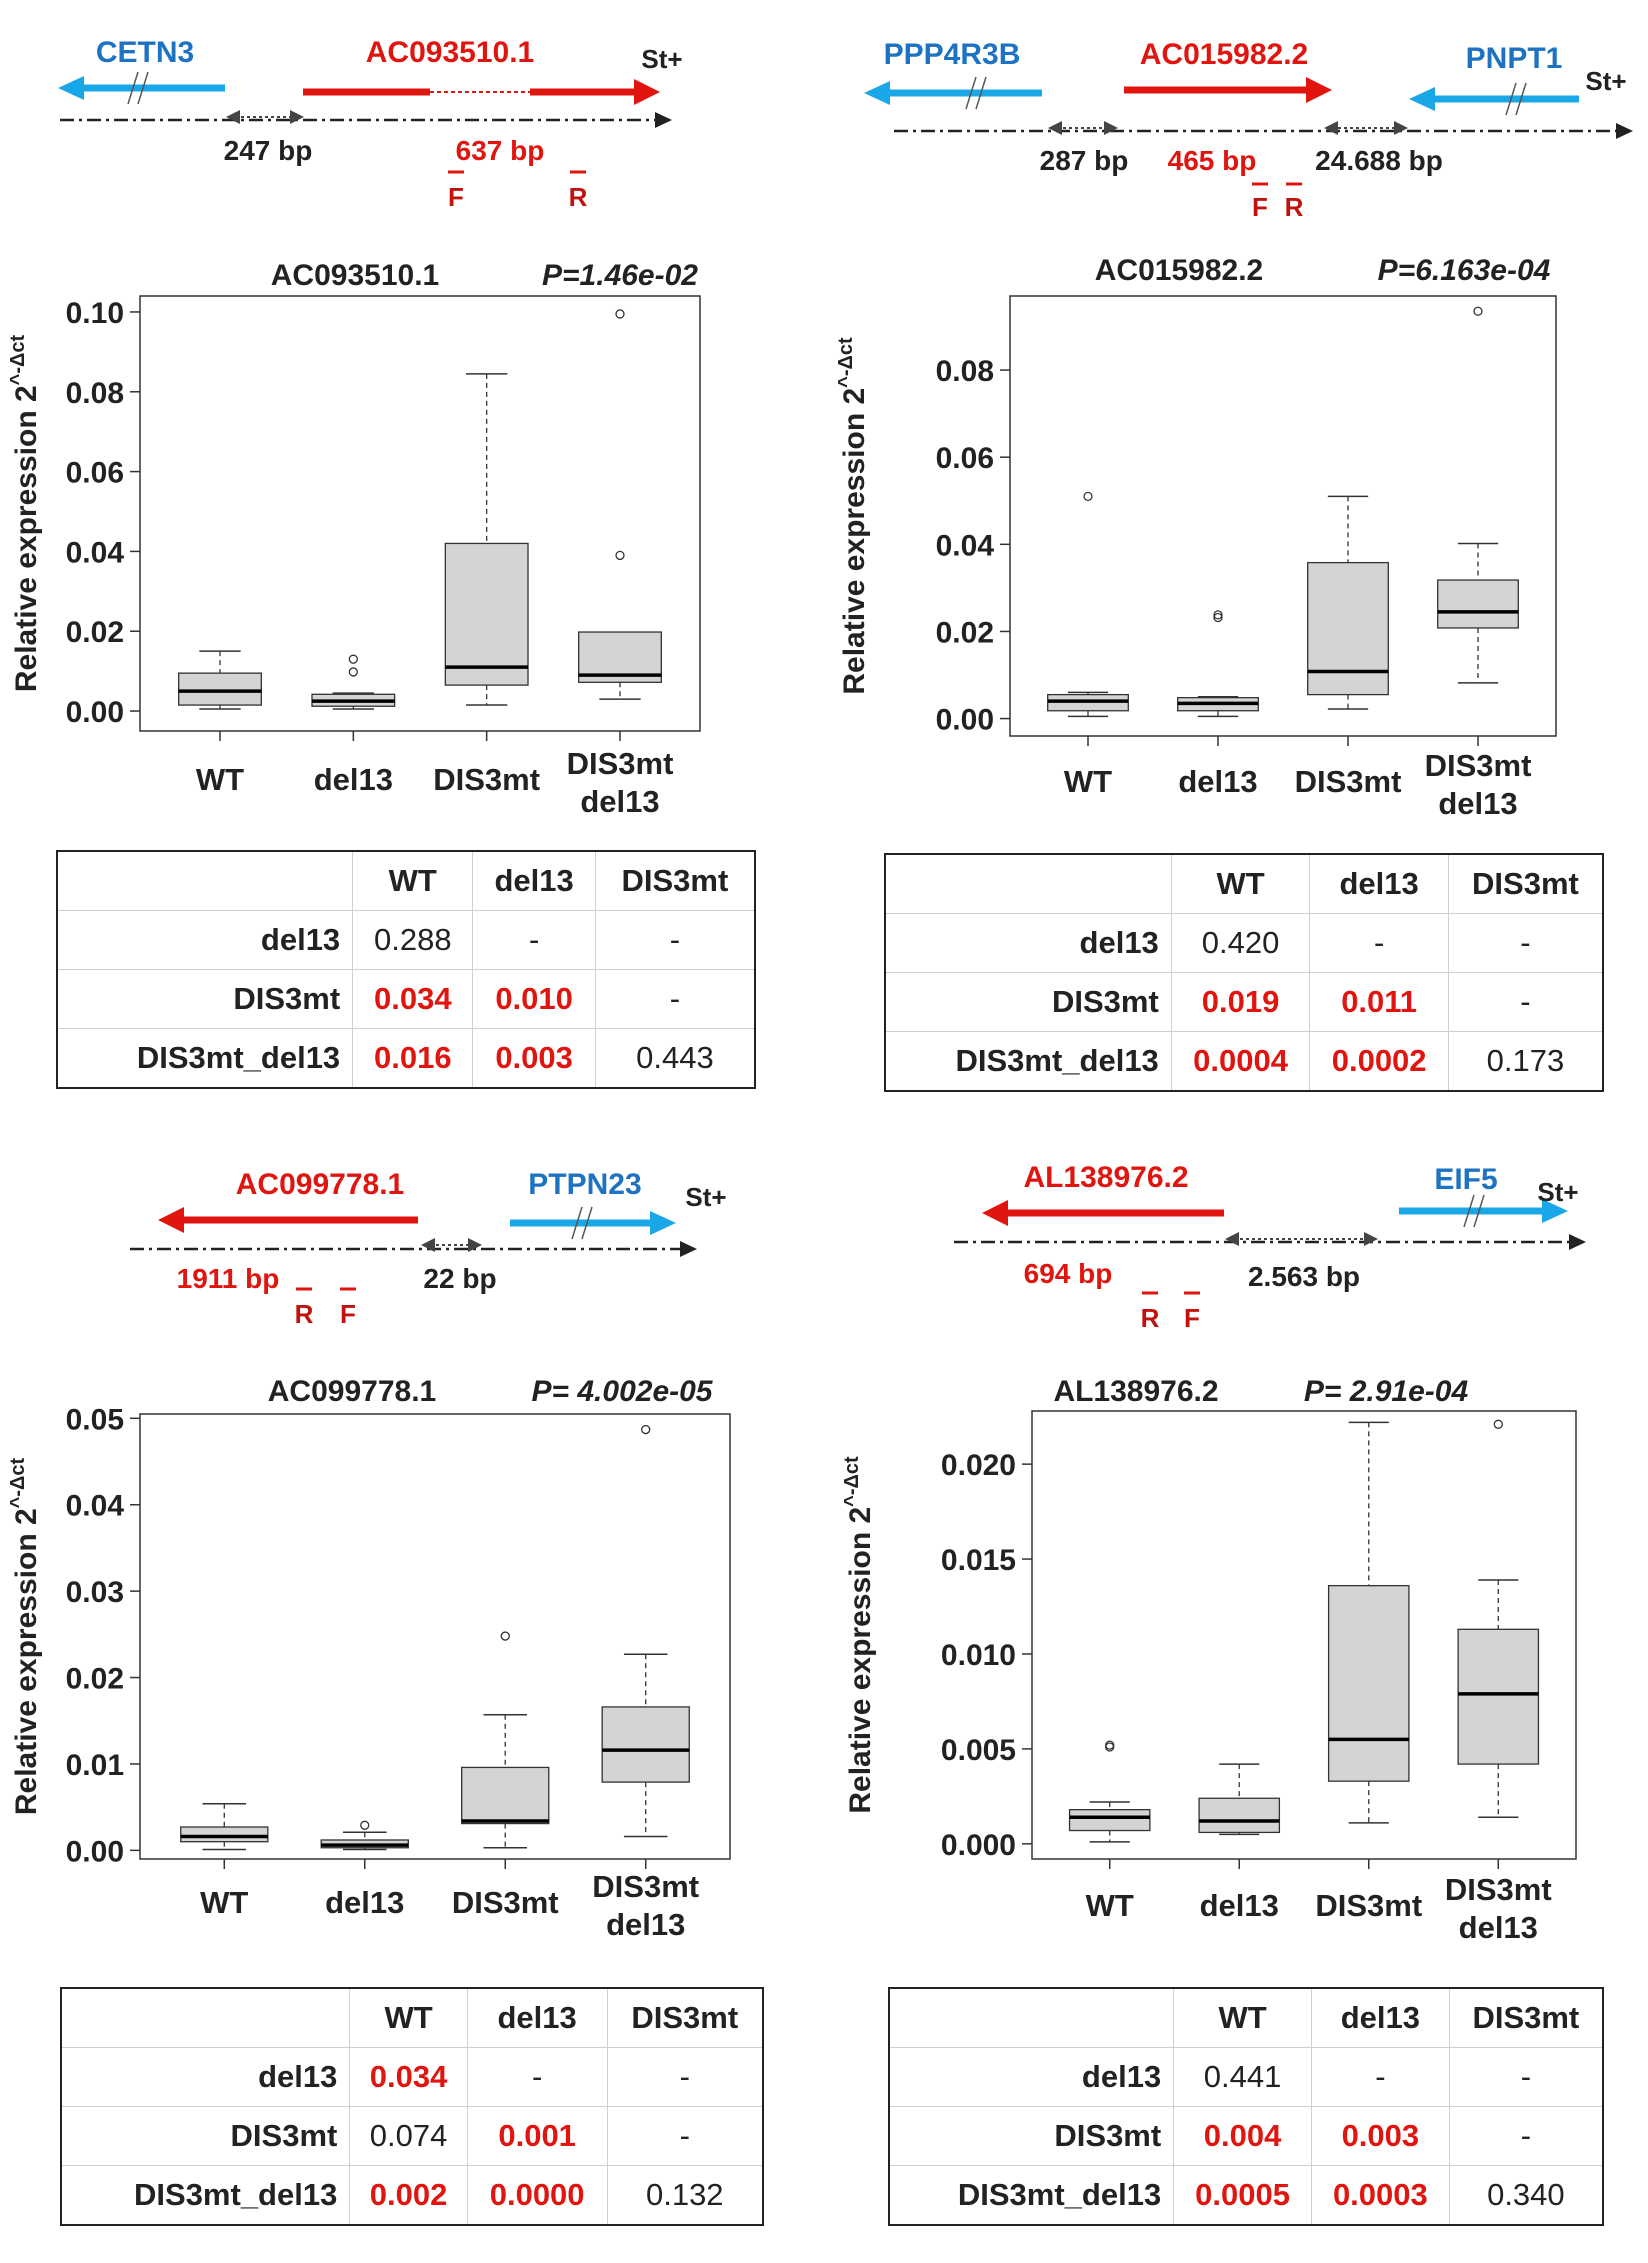 The height and width of the screenshot is (2263, 1648). What do you see at coordinates (965, 720) in the screenshot?
I see `y-tick-label: 0.00` at bounding box center [965, 720].